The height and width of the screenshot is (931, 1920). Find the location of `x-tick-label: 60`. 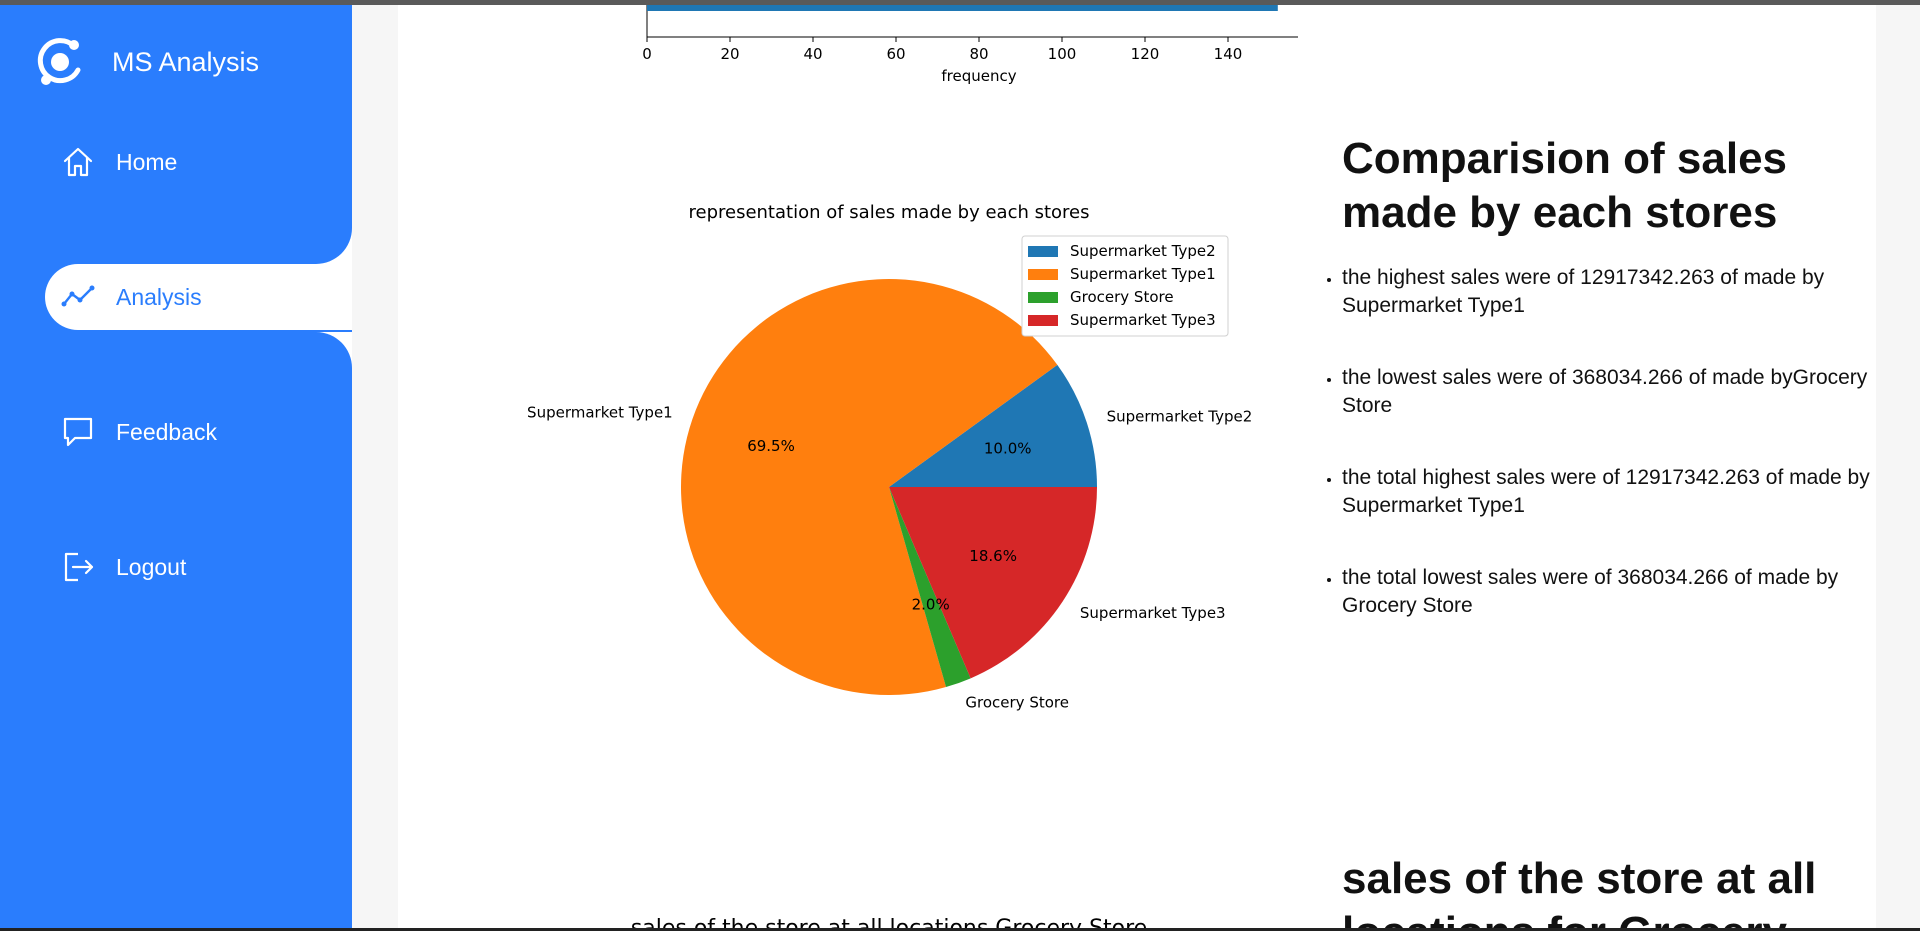

x-tick-label: 60 is located at coordinates (895, 54).